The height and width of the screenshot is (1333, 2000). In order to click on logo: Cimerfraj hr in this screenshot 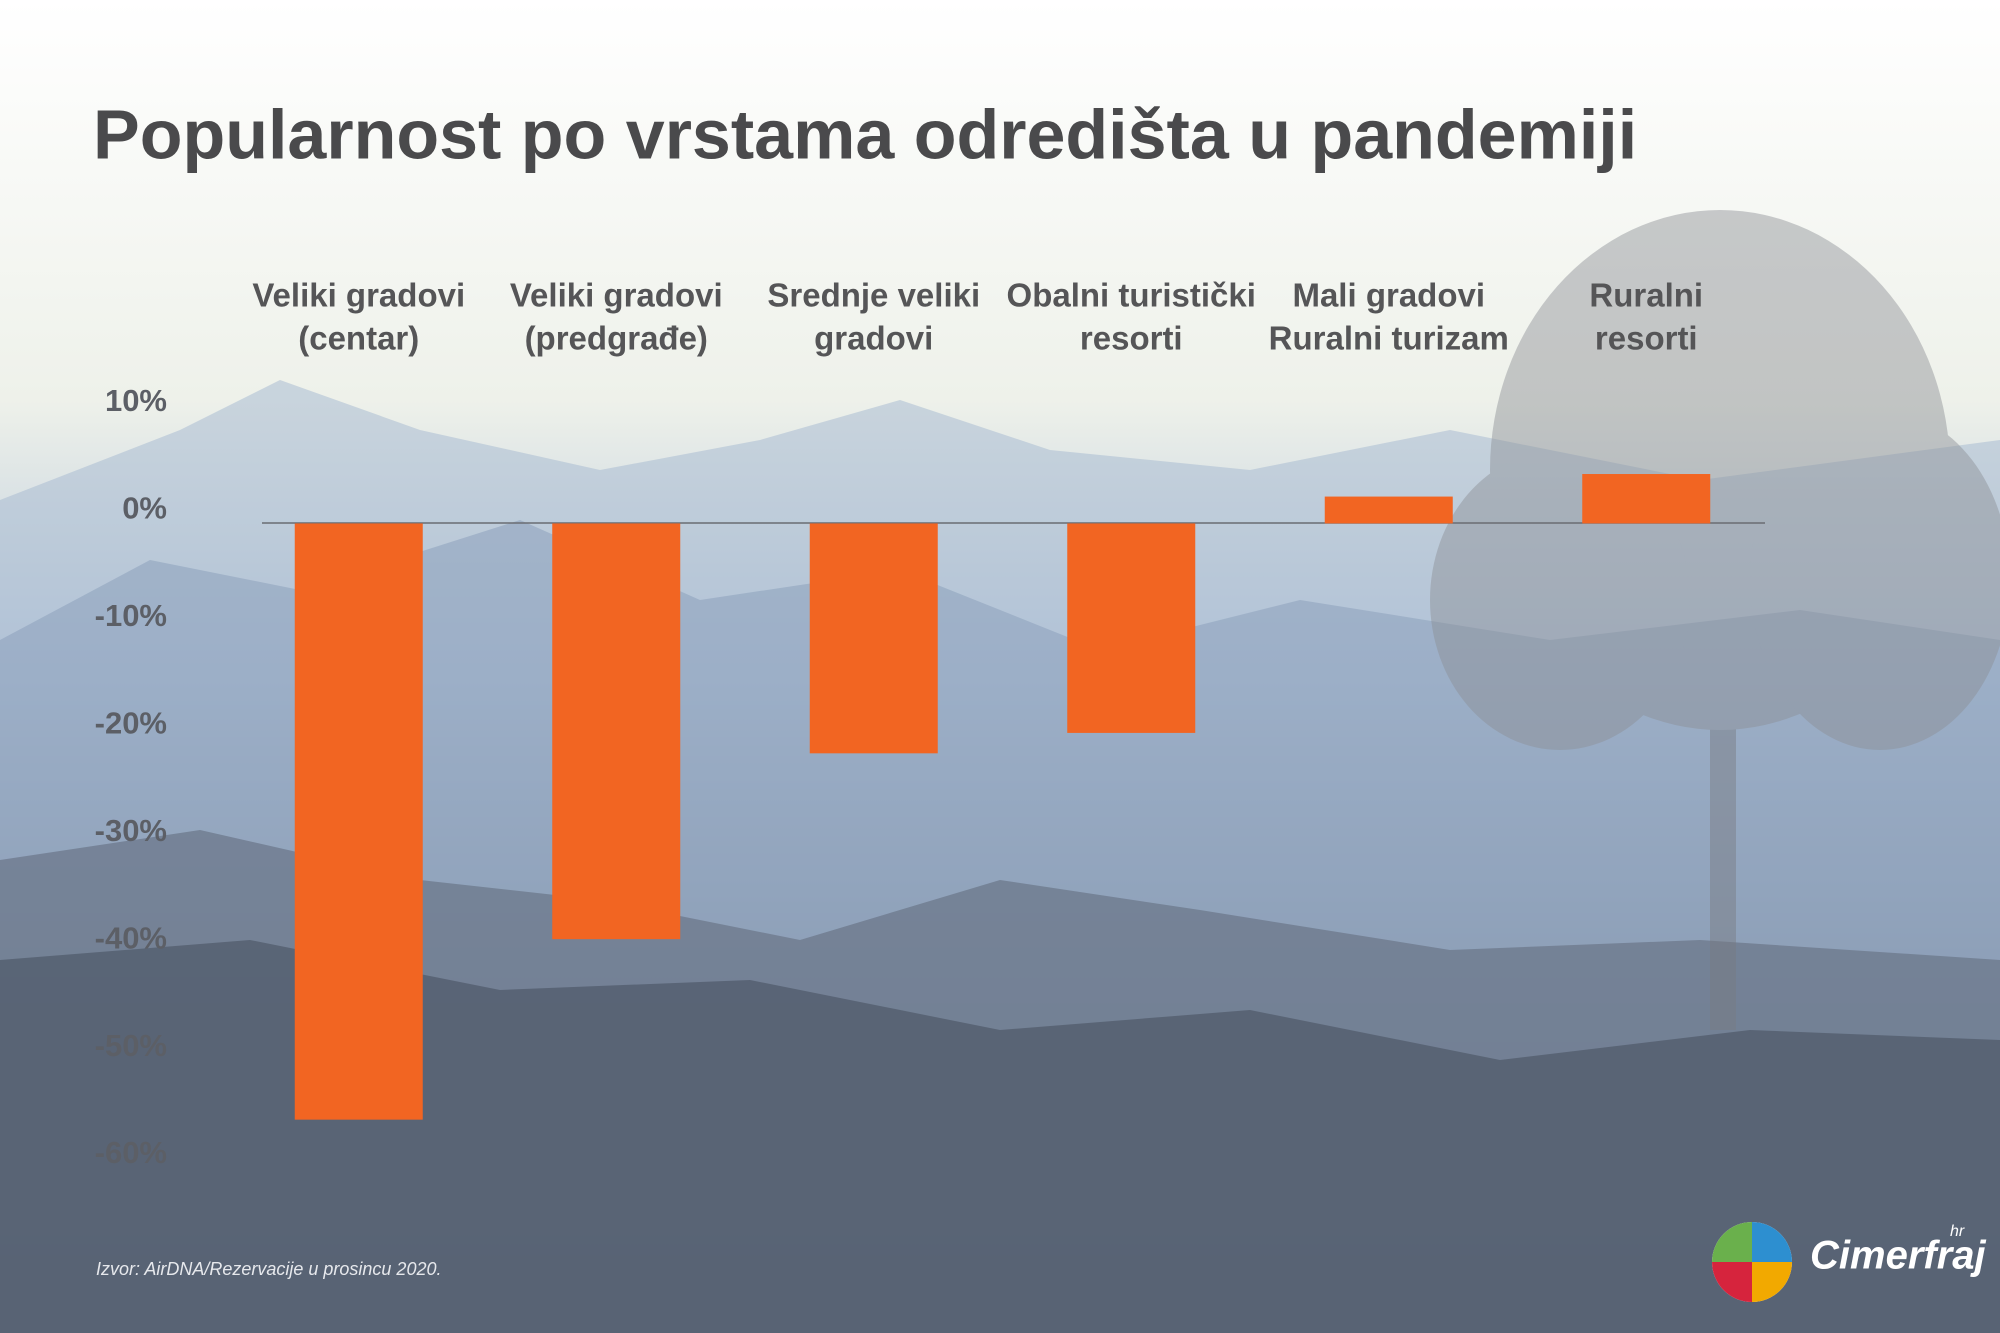, I will do `click(1849, 1262)`.